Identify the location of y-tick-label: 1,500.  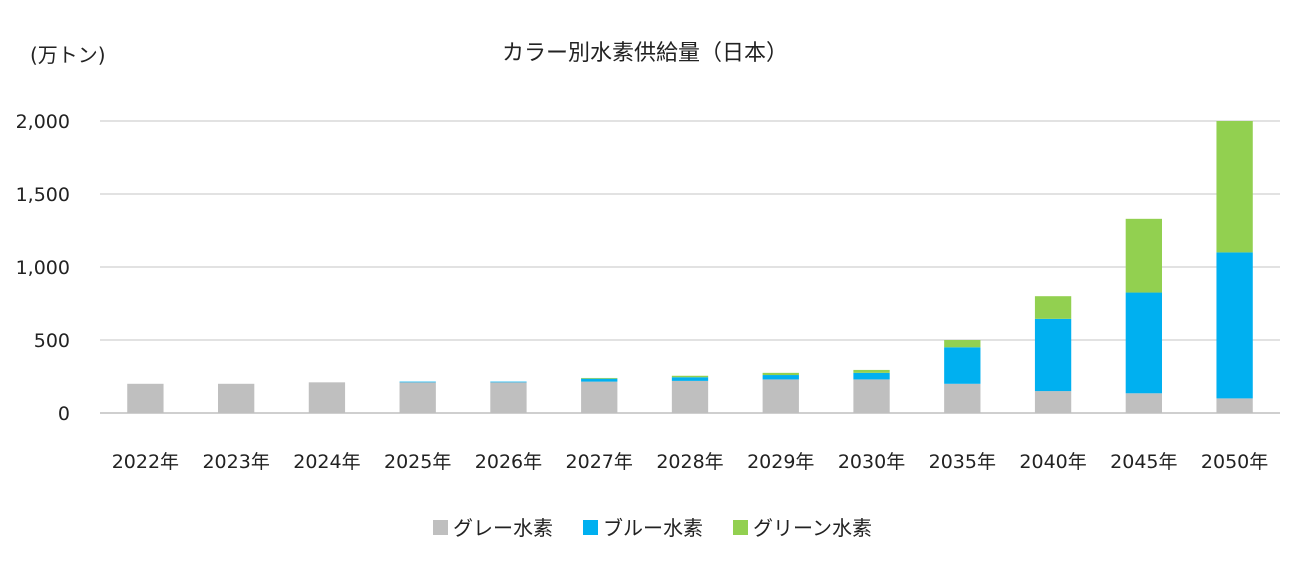
(43, 195).